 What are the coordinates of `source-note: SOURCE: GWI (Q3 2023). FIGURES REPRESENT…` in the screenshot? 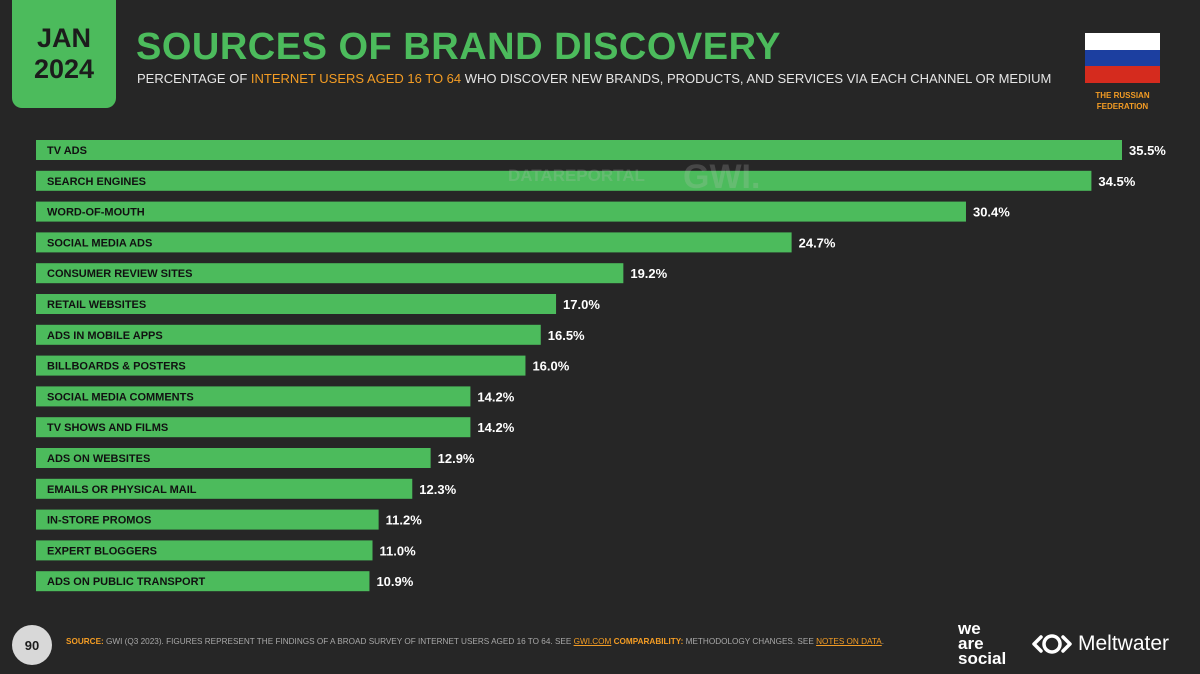 It's located at (506, 641).